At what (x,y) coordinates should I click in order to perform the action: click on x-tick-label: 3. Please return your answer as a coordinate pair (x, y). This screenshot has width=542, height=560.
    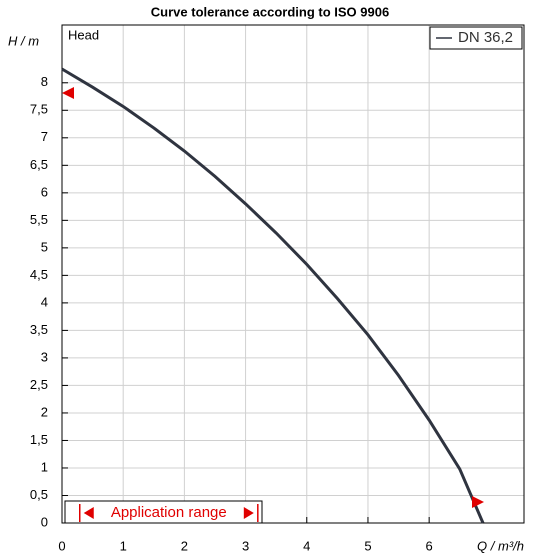
    Looking at the image, I should click on (245, 545).